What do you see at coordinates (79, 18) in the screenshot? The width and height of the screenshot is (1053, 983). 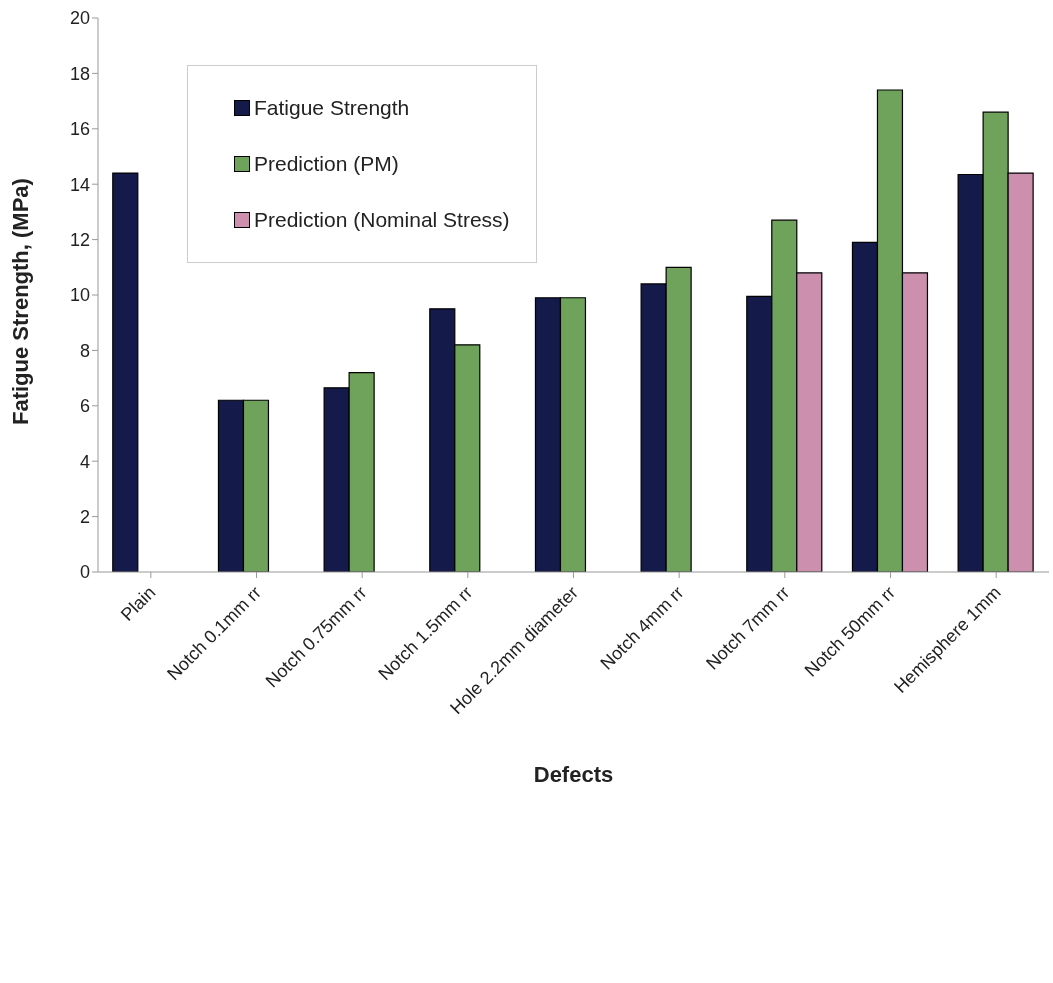 I see `y-tick-label: 20` at bounding box center [79, 18].